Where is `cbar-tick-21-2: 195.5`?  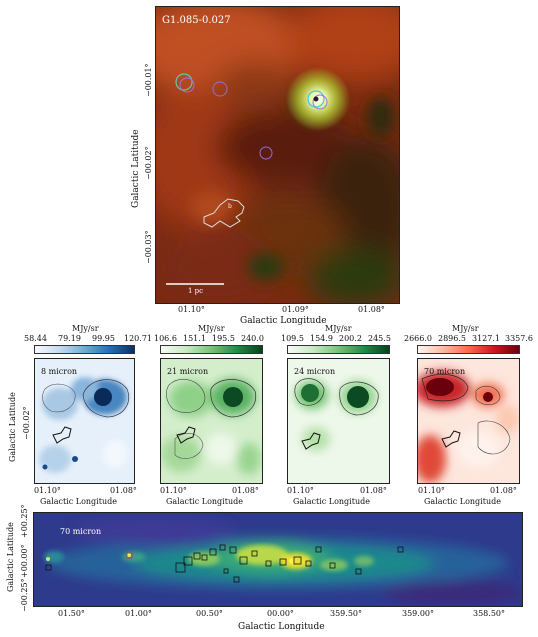 cbar-tick-21-2: 195.5 is located at coordinates (223, 338).